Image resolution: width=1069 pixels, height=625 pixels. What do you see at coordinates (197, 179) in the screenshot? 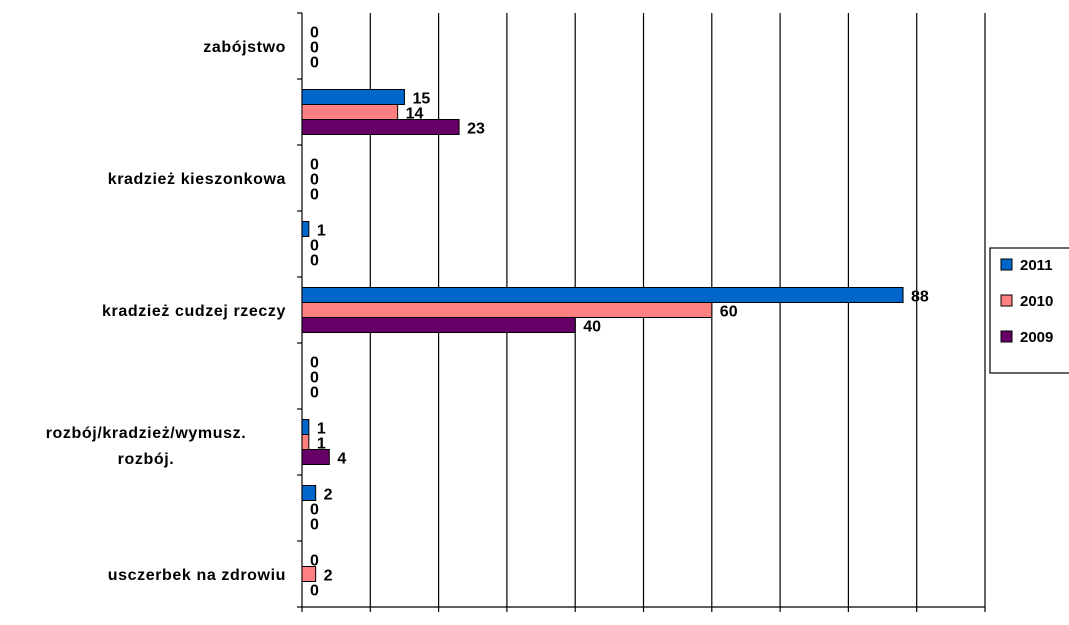
I see `category-label: kradzież kieszonkowa` at bounding box center [197, 179].